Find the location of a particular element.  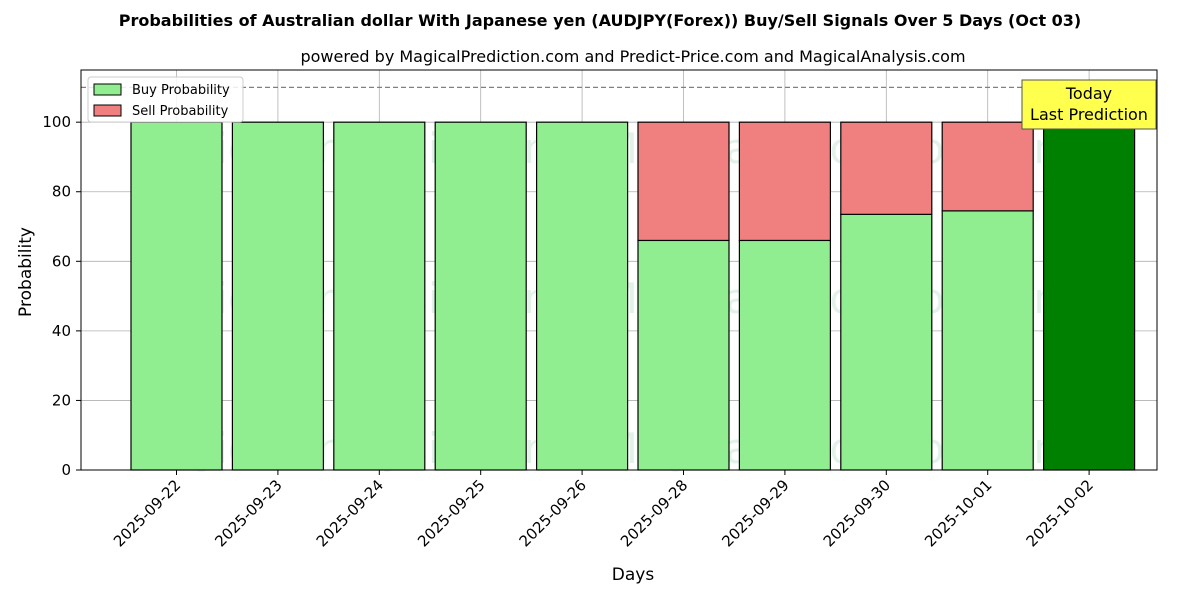

x-axis-label: Days is located at coordinates (633, 575).